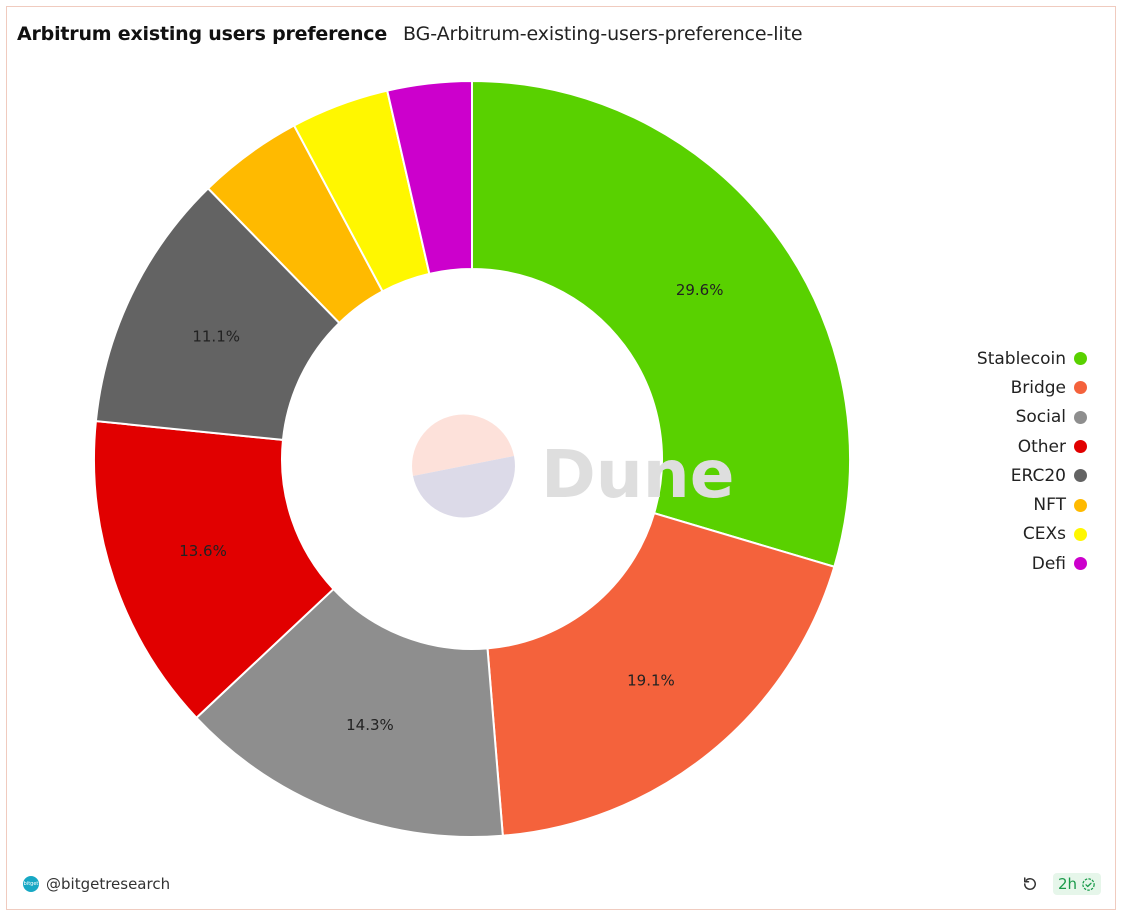  I want to click on dune-watermark: Dune, so click(573, 466).